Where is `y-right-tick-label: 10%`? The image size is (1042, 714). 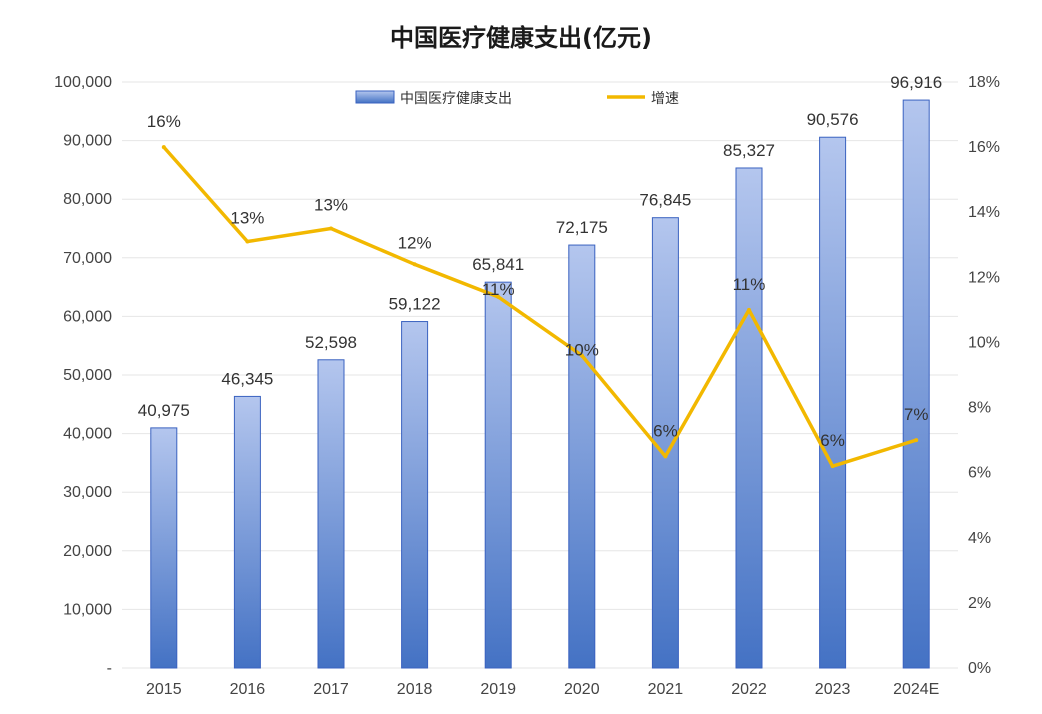
y-right-tick-label: 10% is located at coordinates (984, 342).